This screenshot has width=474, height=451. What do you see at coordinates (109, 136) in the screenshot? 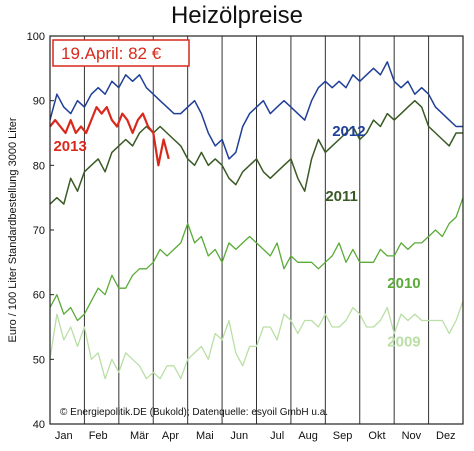
I see `series-line-2013` at bounding box center [109, 136].